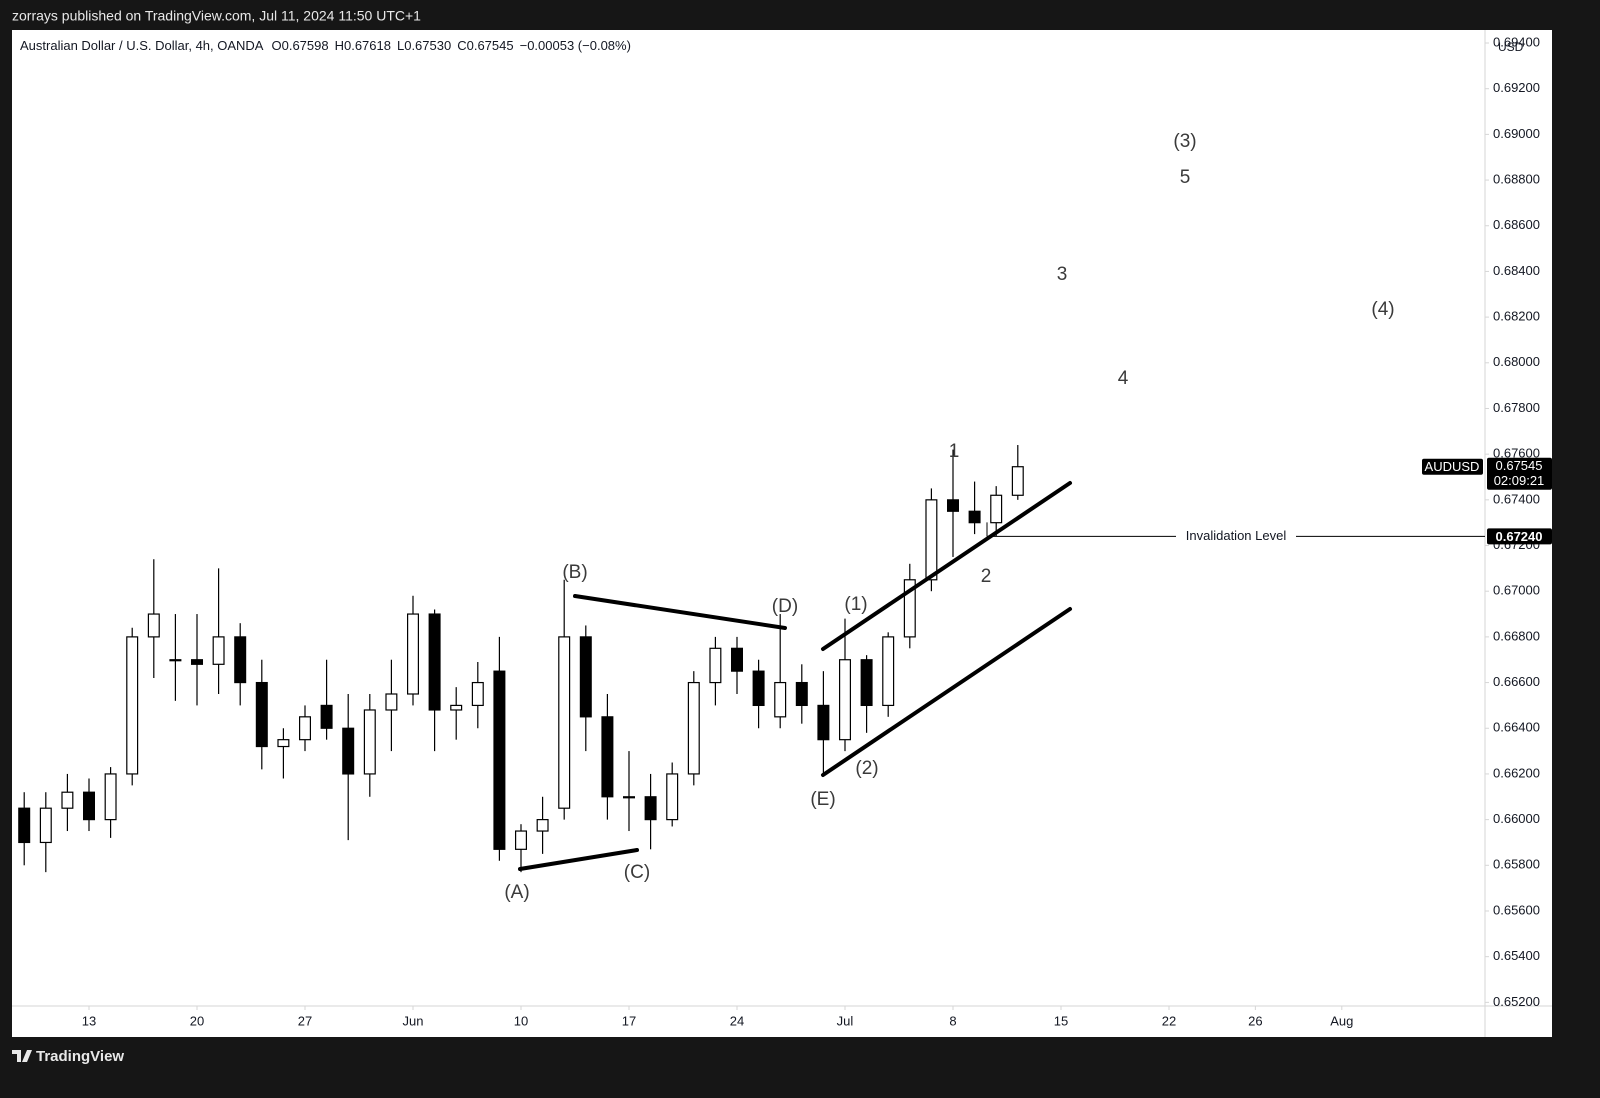  What do you see at coordinates (1255, 1020) in the screenshot?
I see `x-tick-label: 26` at bounding box center [1255, 1020].